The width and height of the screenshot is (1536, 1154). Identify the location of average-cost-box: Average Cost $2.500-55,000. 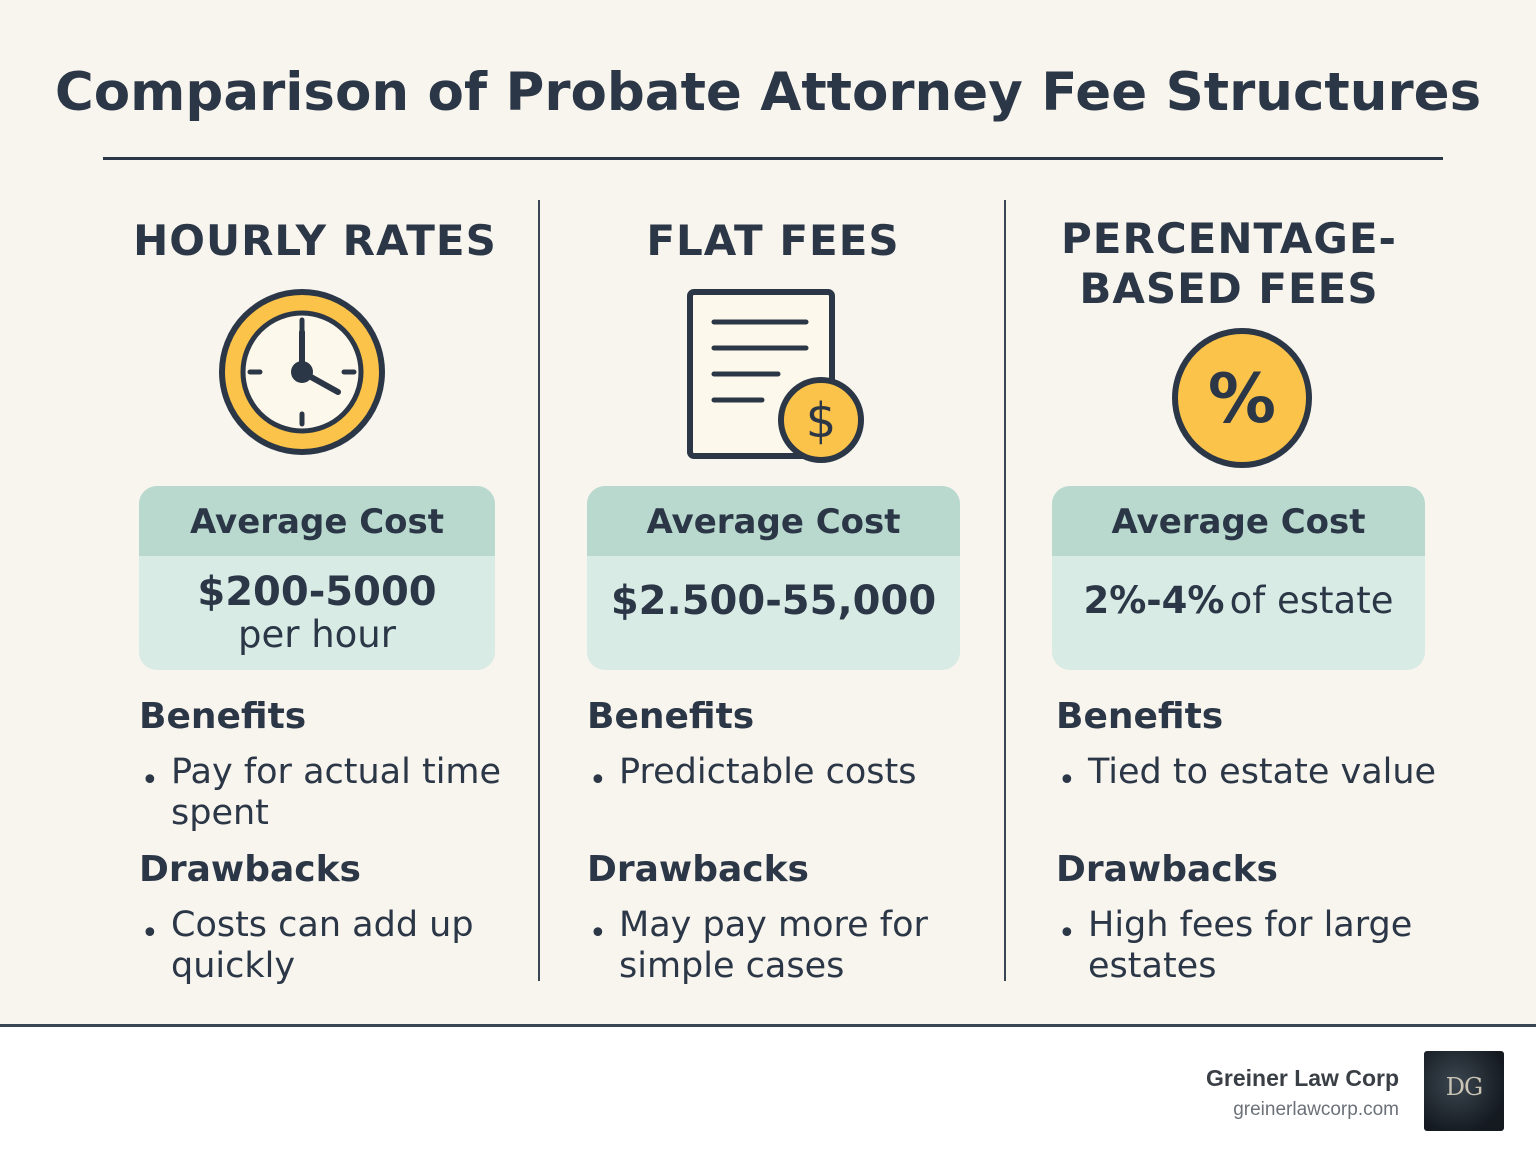
(773, 578).